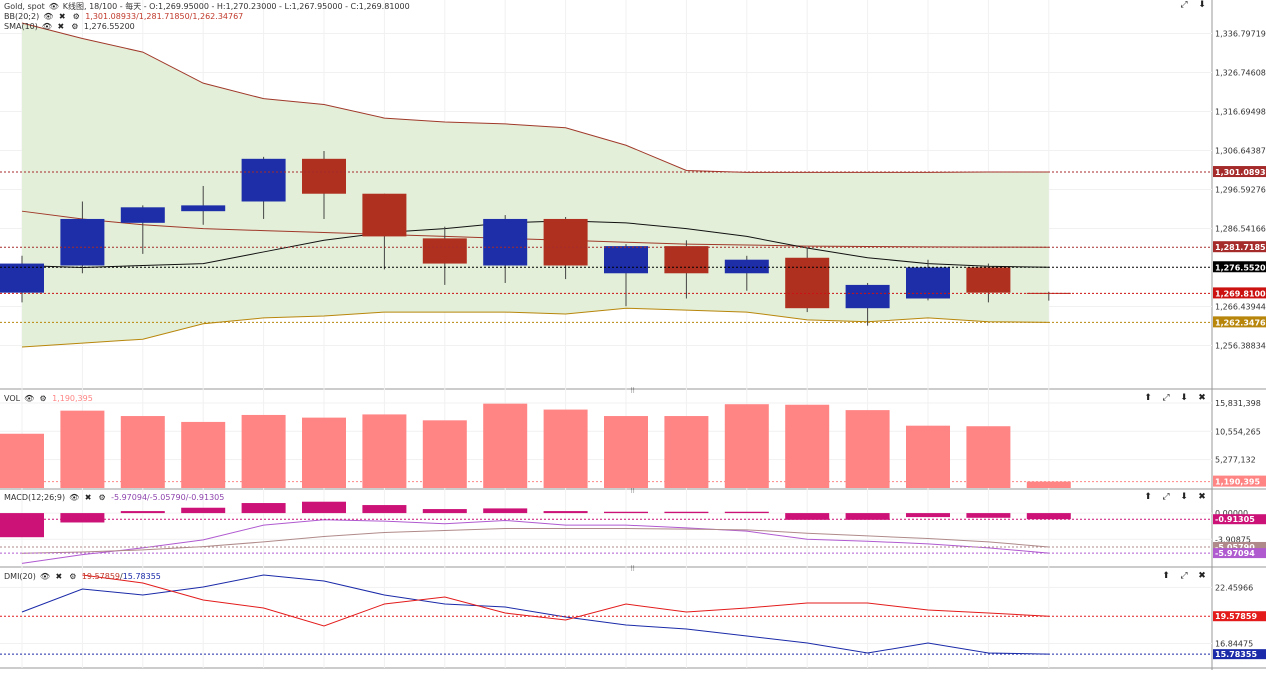 The image size is (1266, 685). I want to click on dmi-axis-tick: 22.45966, so click(1234, 587).